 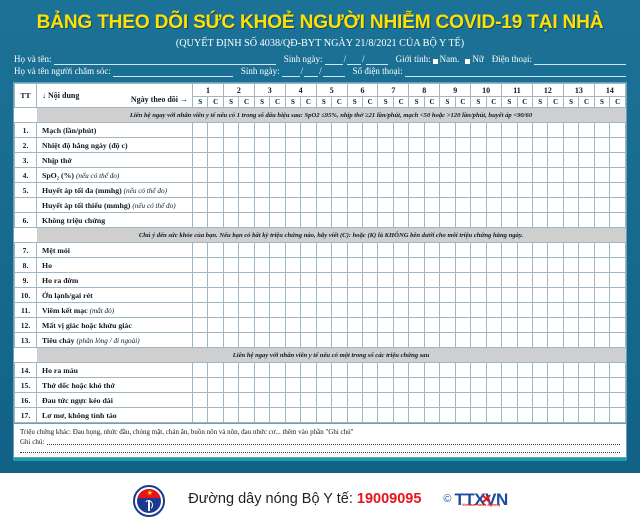 I want to click on caregiver-dob-year-input, so click(x=333, y=72).